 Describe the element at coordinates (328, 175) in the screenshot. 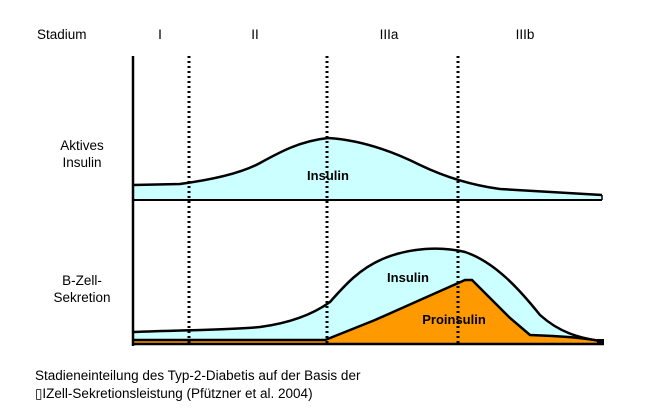

I see `top-insulin-label: Insulin` at that location.